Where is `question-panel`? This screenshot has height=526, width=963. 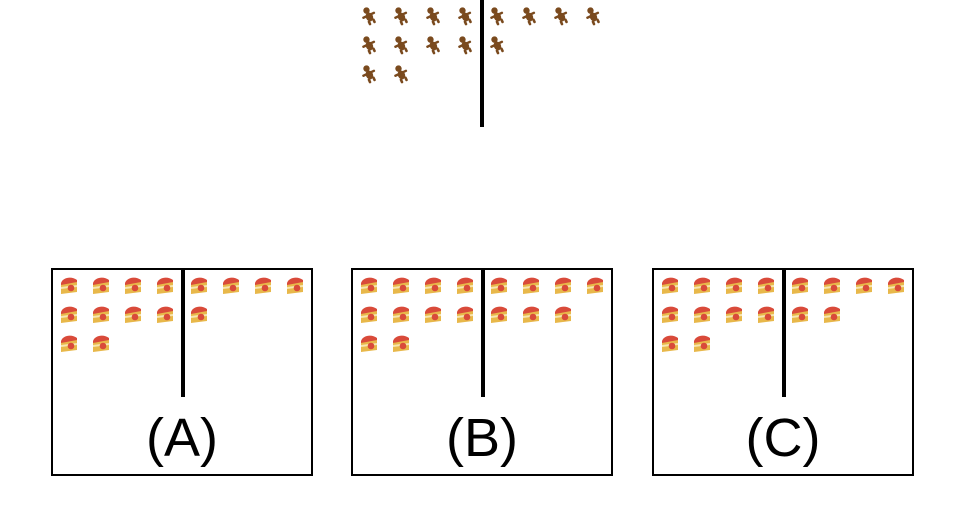
question-panel is located at coordinates (483, 65).